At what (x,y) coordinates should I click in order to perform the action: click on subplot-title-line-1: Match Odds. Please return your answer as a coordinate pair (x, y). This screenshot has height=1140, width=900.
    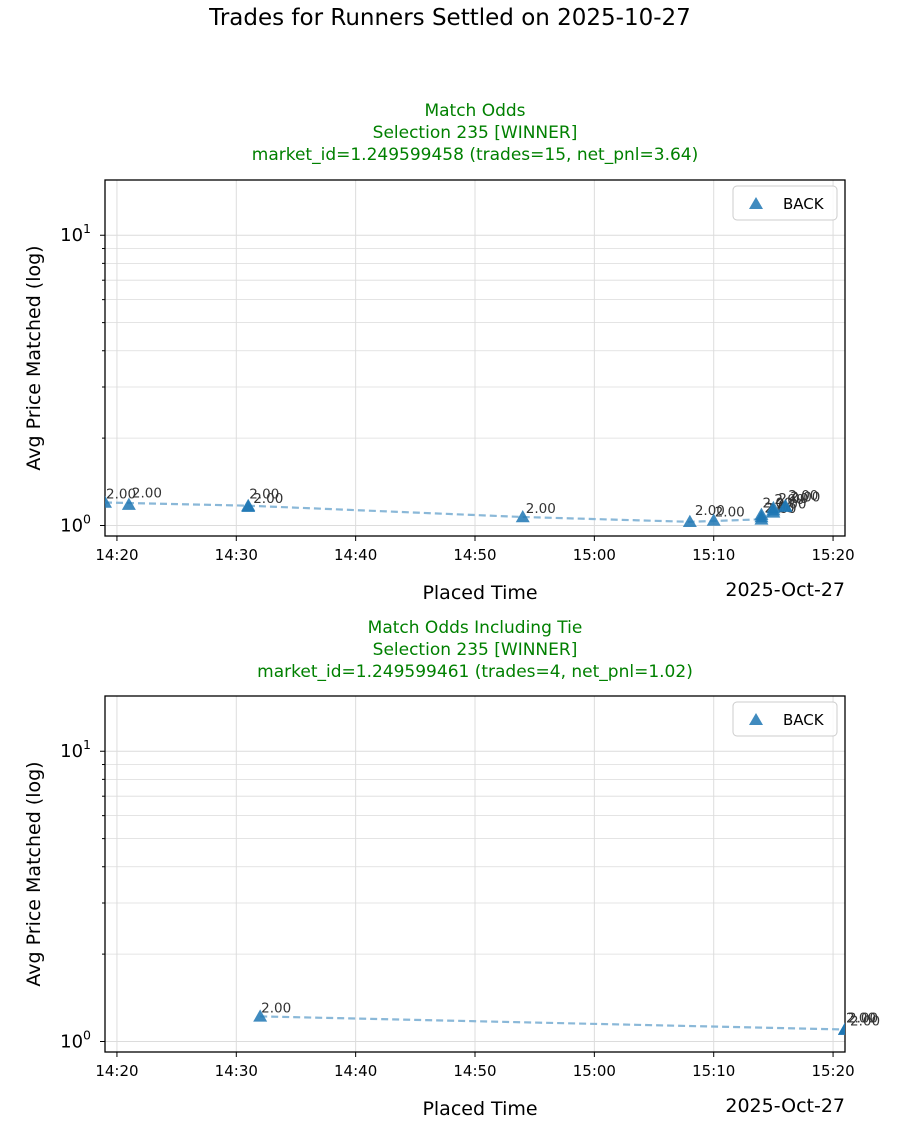
    Looking at the image, I should click on (474, 111).